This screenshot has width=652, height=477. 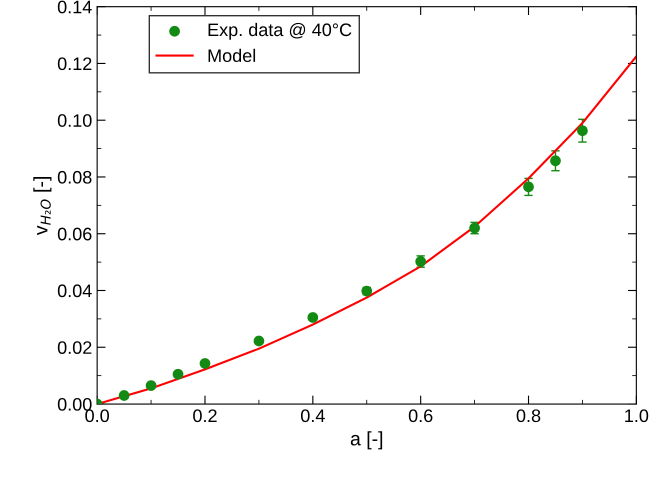 What do you see at coordinates (366, 440) in the screenshot?
I see `x-axis-title: a [-]` at bounding box center [366, 440].